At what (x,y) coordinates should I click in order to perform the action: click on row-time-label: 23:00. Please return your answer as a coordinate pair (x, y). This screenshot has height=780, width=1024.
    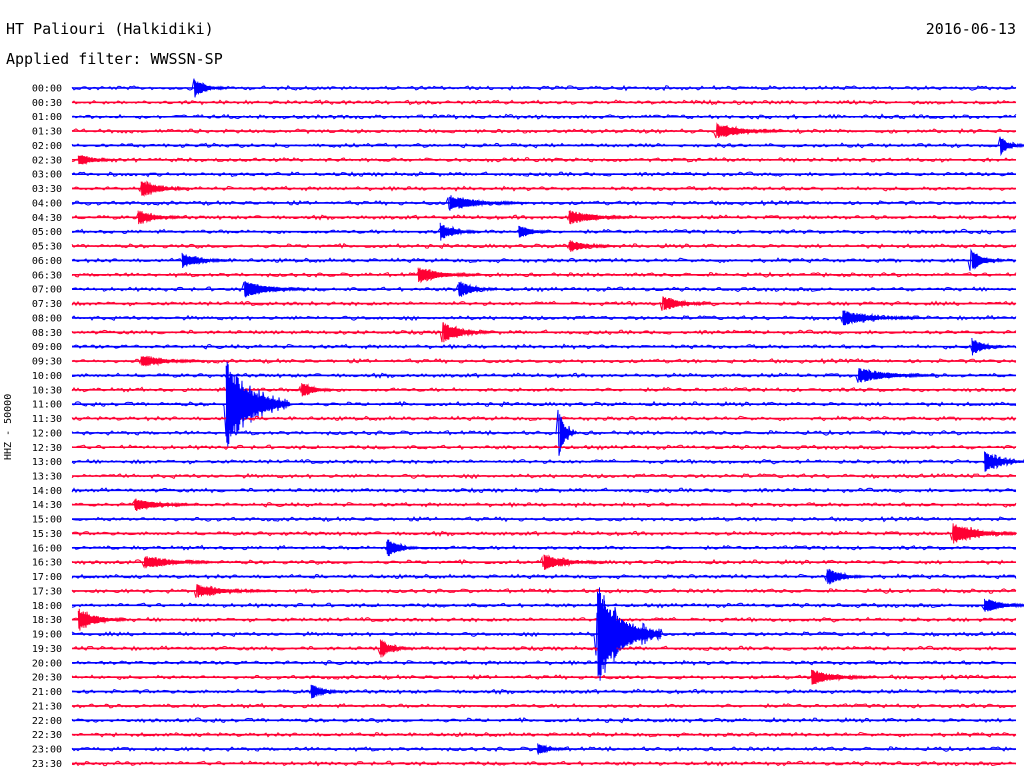
    Looking at the image, I should click on (47, 750).